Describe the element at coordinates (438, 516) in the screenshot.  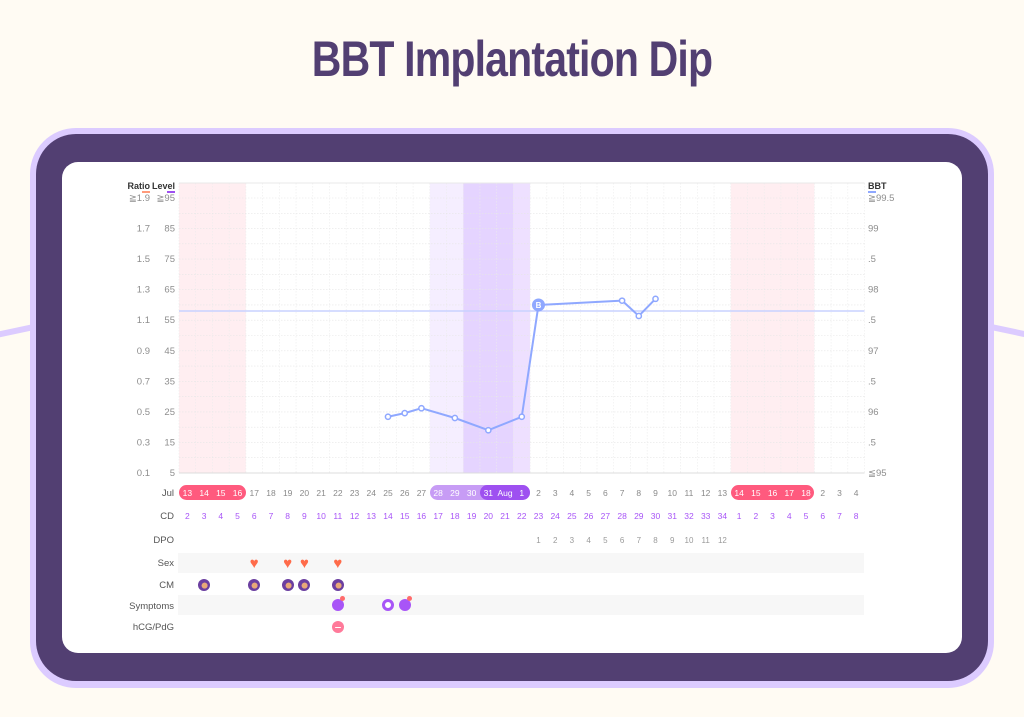
I see `cycle-day-cell: 17` at that location.